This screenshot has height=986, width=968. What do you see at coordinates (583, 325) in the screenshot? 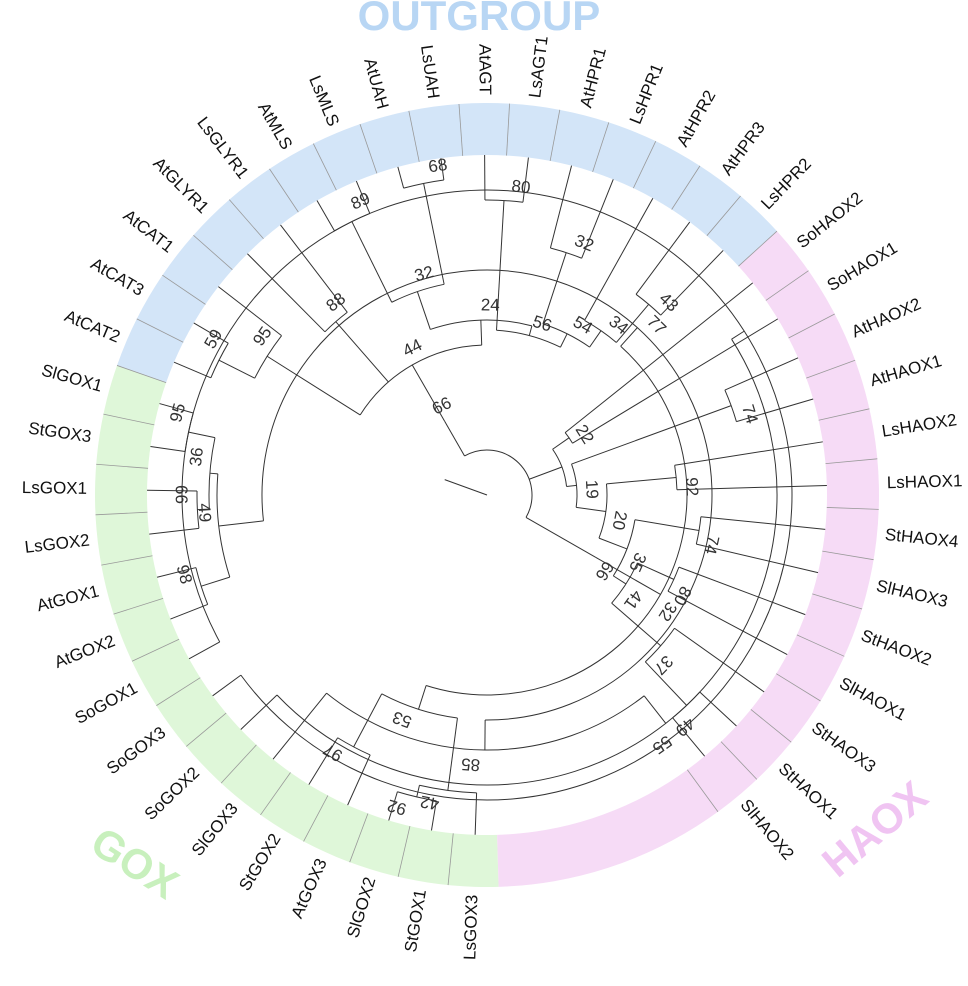
I see `bootstrap-value: 54` at bounding box center [583, 325].